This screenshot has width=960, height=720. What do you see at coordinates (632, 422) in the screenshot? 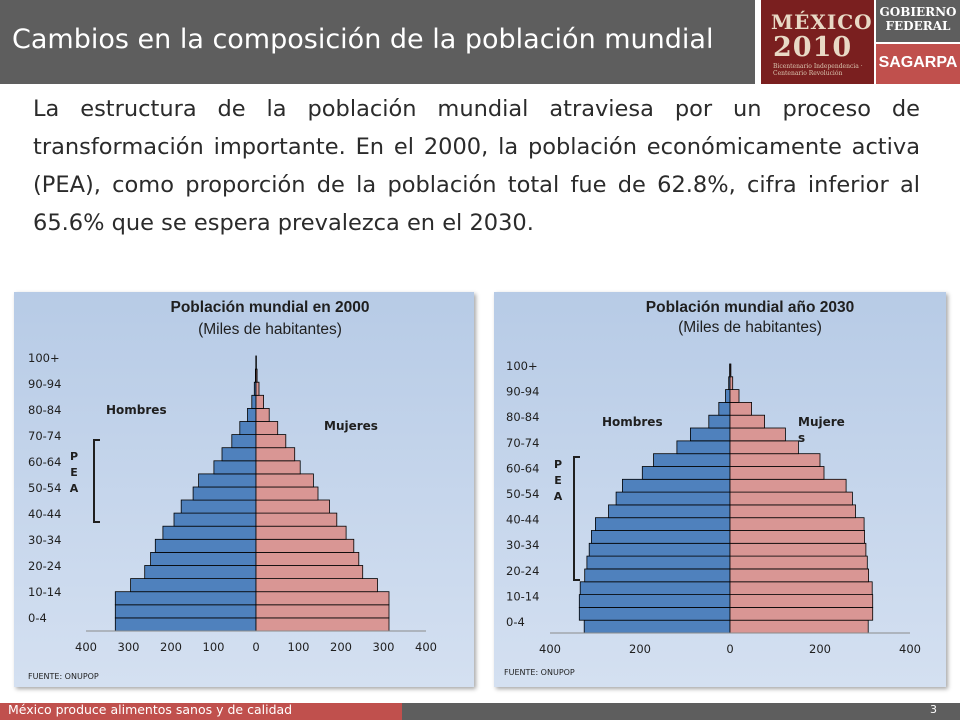
I see `men-label: Hombres` at bounding box center [632, 422].